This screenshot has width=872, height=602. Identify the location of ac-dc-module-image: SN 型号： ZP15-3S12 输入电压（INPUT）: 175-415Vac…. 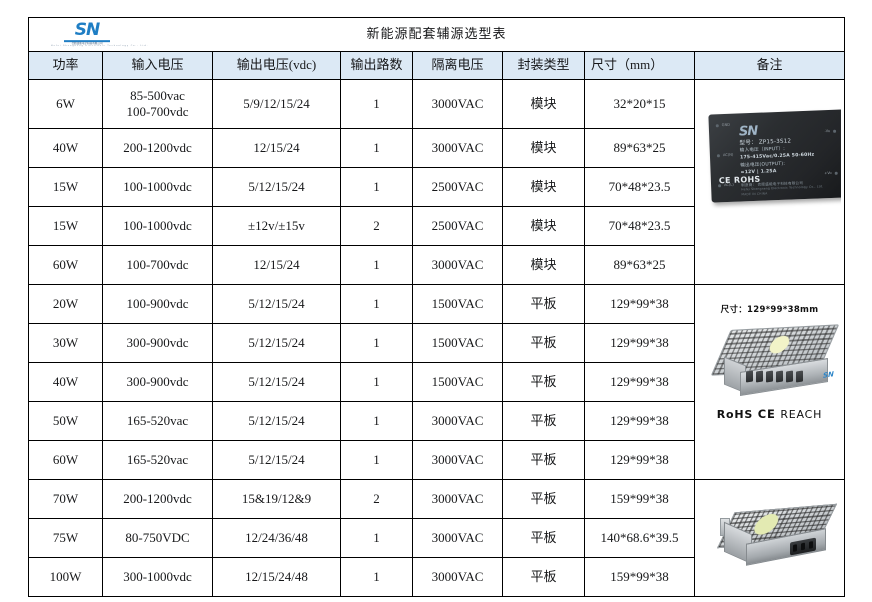
(775, 156).